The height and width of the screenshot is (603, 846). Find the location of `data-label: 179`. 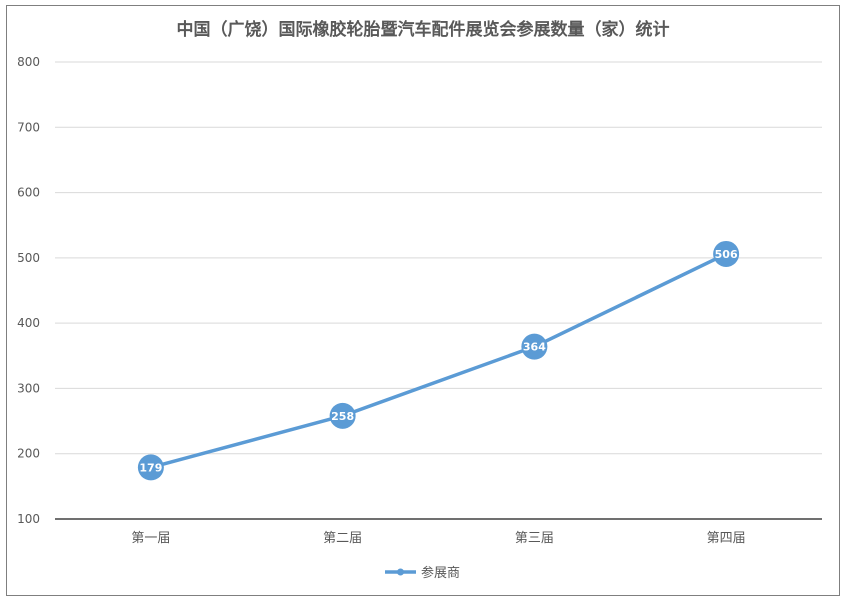

data-label: 179 is located at coordinates (150, 467).